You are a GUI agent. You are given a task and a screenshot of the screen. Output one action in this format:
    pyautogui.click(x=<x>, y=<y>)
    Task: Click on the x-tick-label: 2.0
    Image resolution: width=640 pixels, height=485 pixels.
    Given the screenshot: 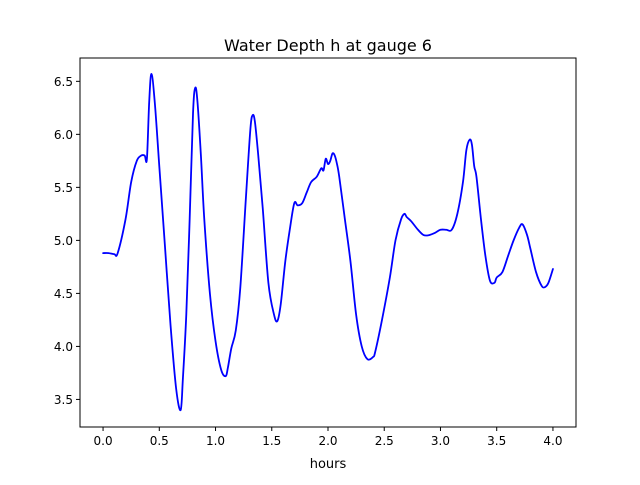 What is the action you would take?
    pyautogui.click(x=327, y=441)
    